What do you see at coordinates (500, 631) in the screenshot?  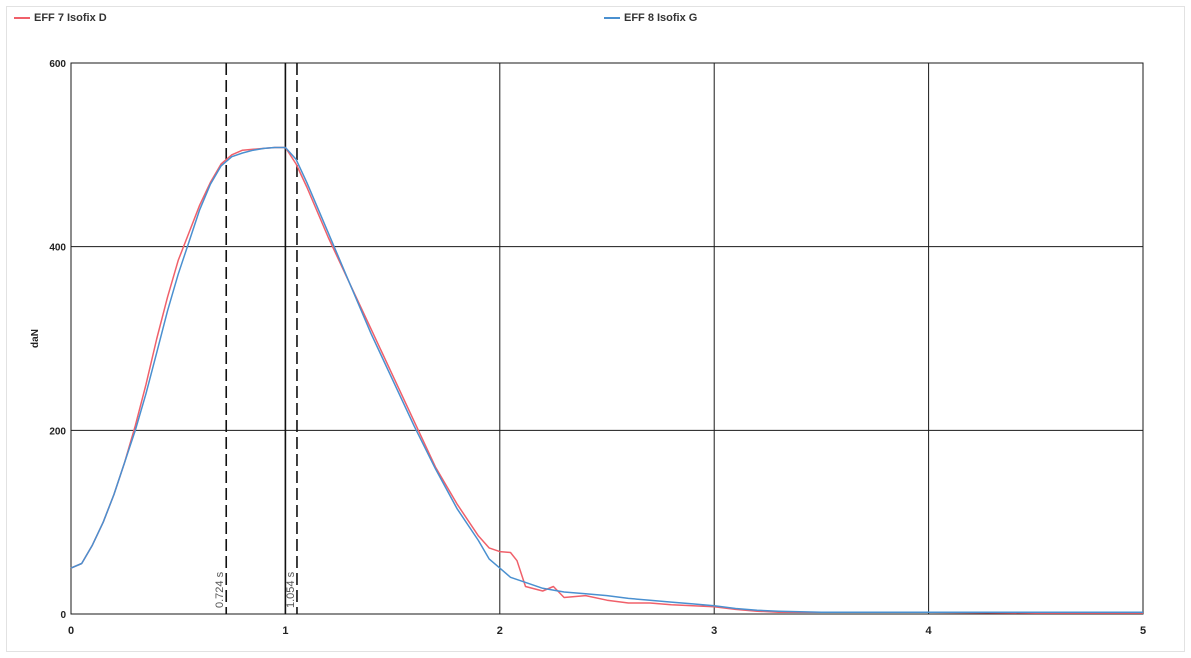 I see `x-tick-label: 2` at bounding box center [500, 631].